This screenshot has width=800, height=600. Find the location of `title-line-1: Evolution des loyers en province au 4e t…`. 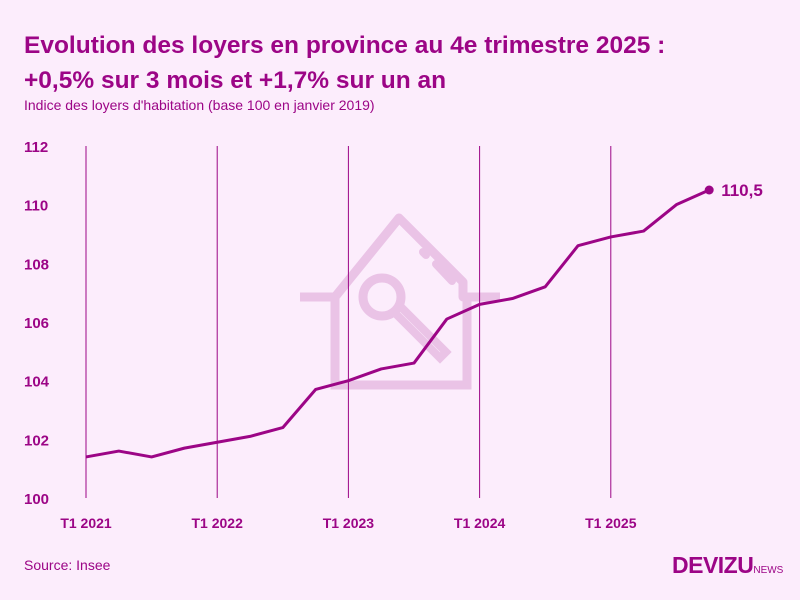

title-line-1: Evolution des loyers en province au 4e t… is located at coordinates (345, 45).